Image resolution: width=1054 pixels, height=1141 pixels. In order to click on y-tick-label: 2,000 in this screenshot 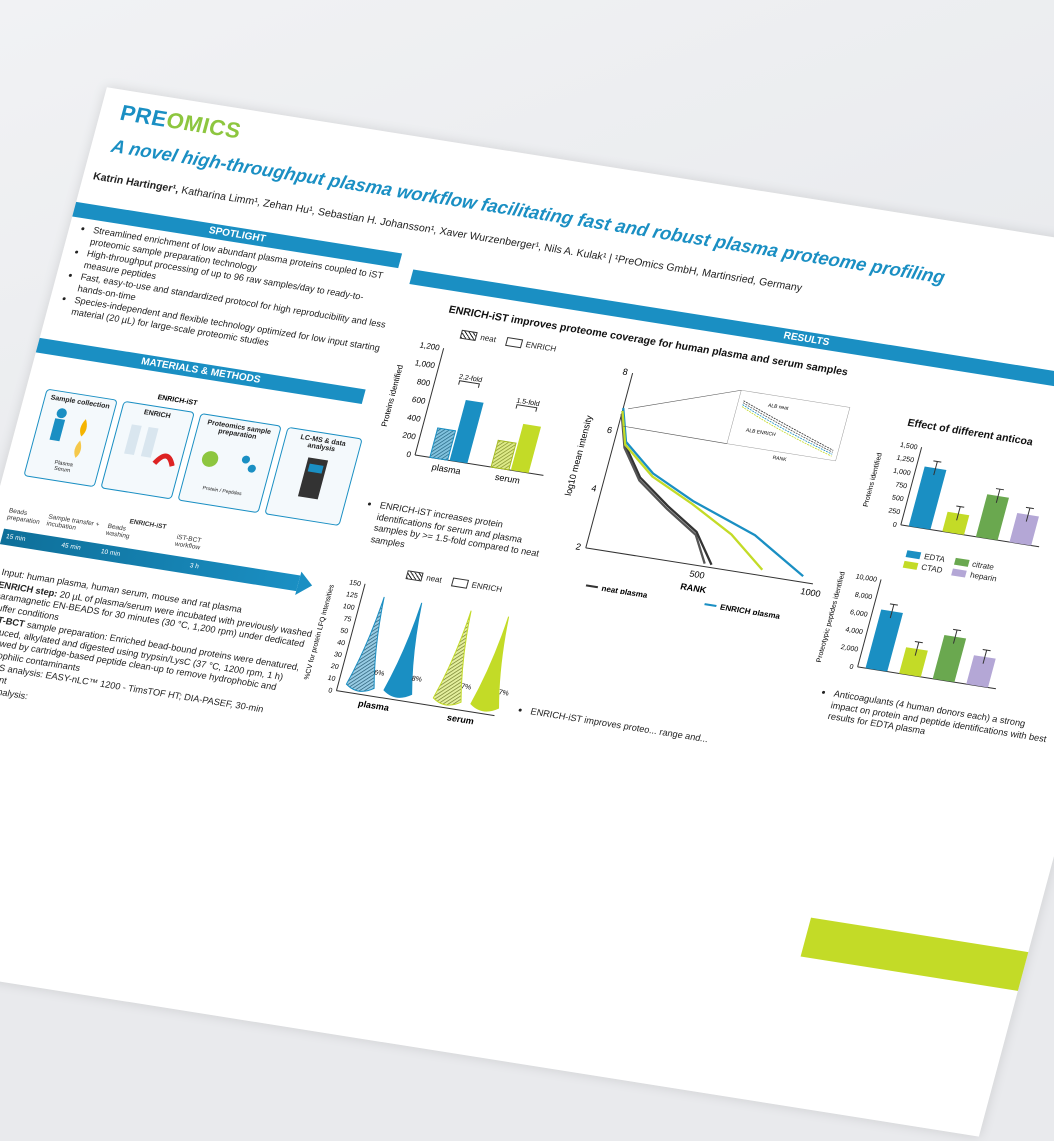, I will do `click(849, 649)`.